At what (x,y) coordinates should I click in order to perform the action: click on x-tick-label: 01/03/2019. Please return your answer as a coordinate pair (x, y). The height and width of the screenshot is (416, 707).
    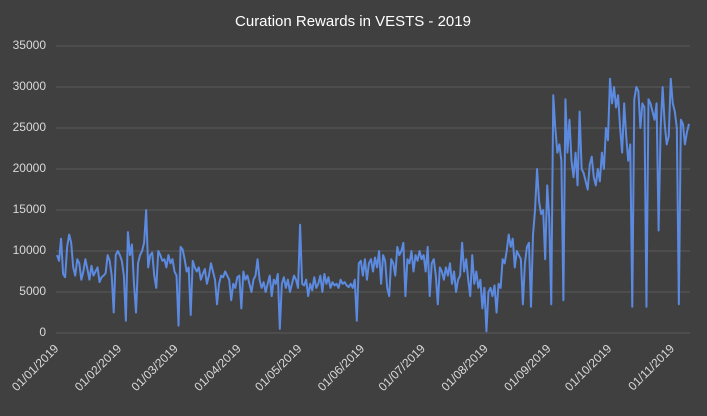
    Looking at the image, I should click on (155, 367).